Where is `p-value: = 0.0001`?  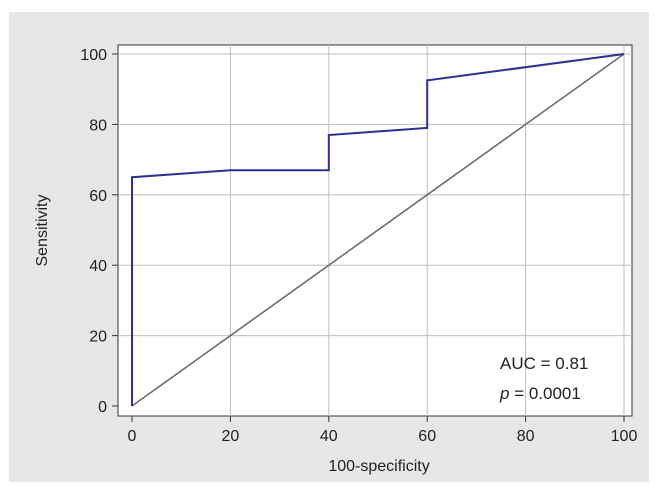
p-value: = 0.0001 is located at coordinates (544, 393).